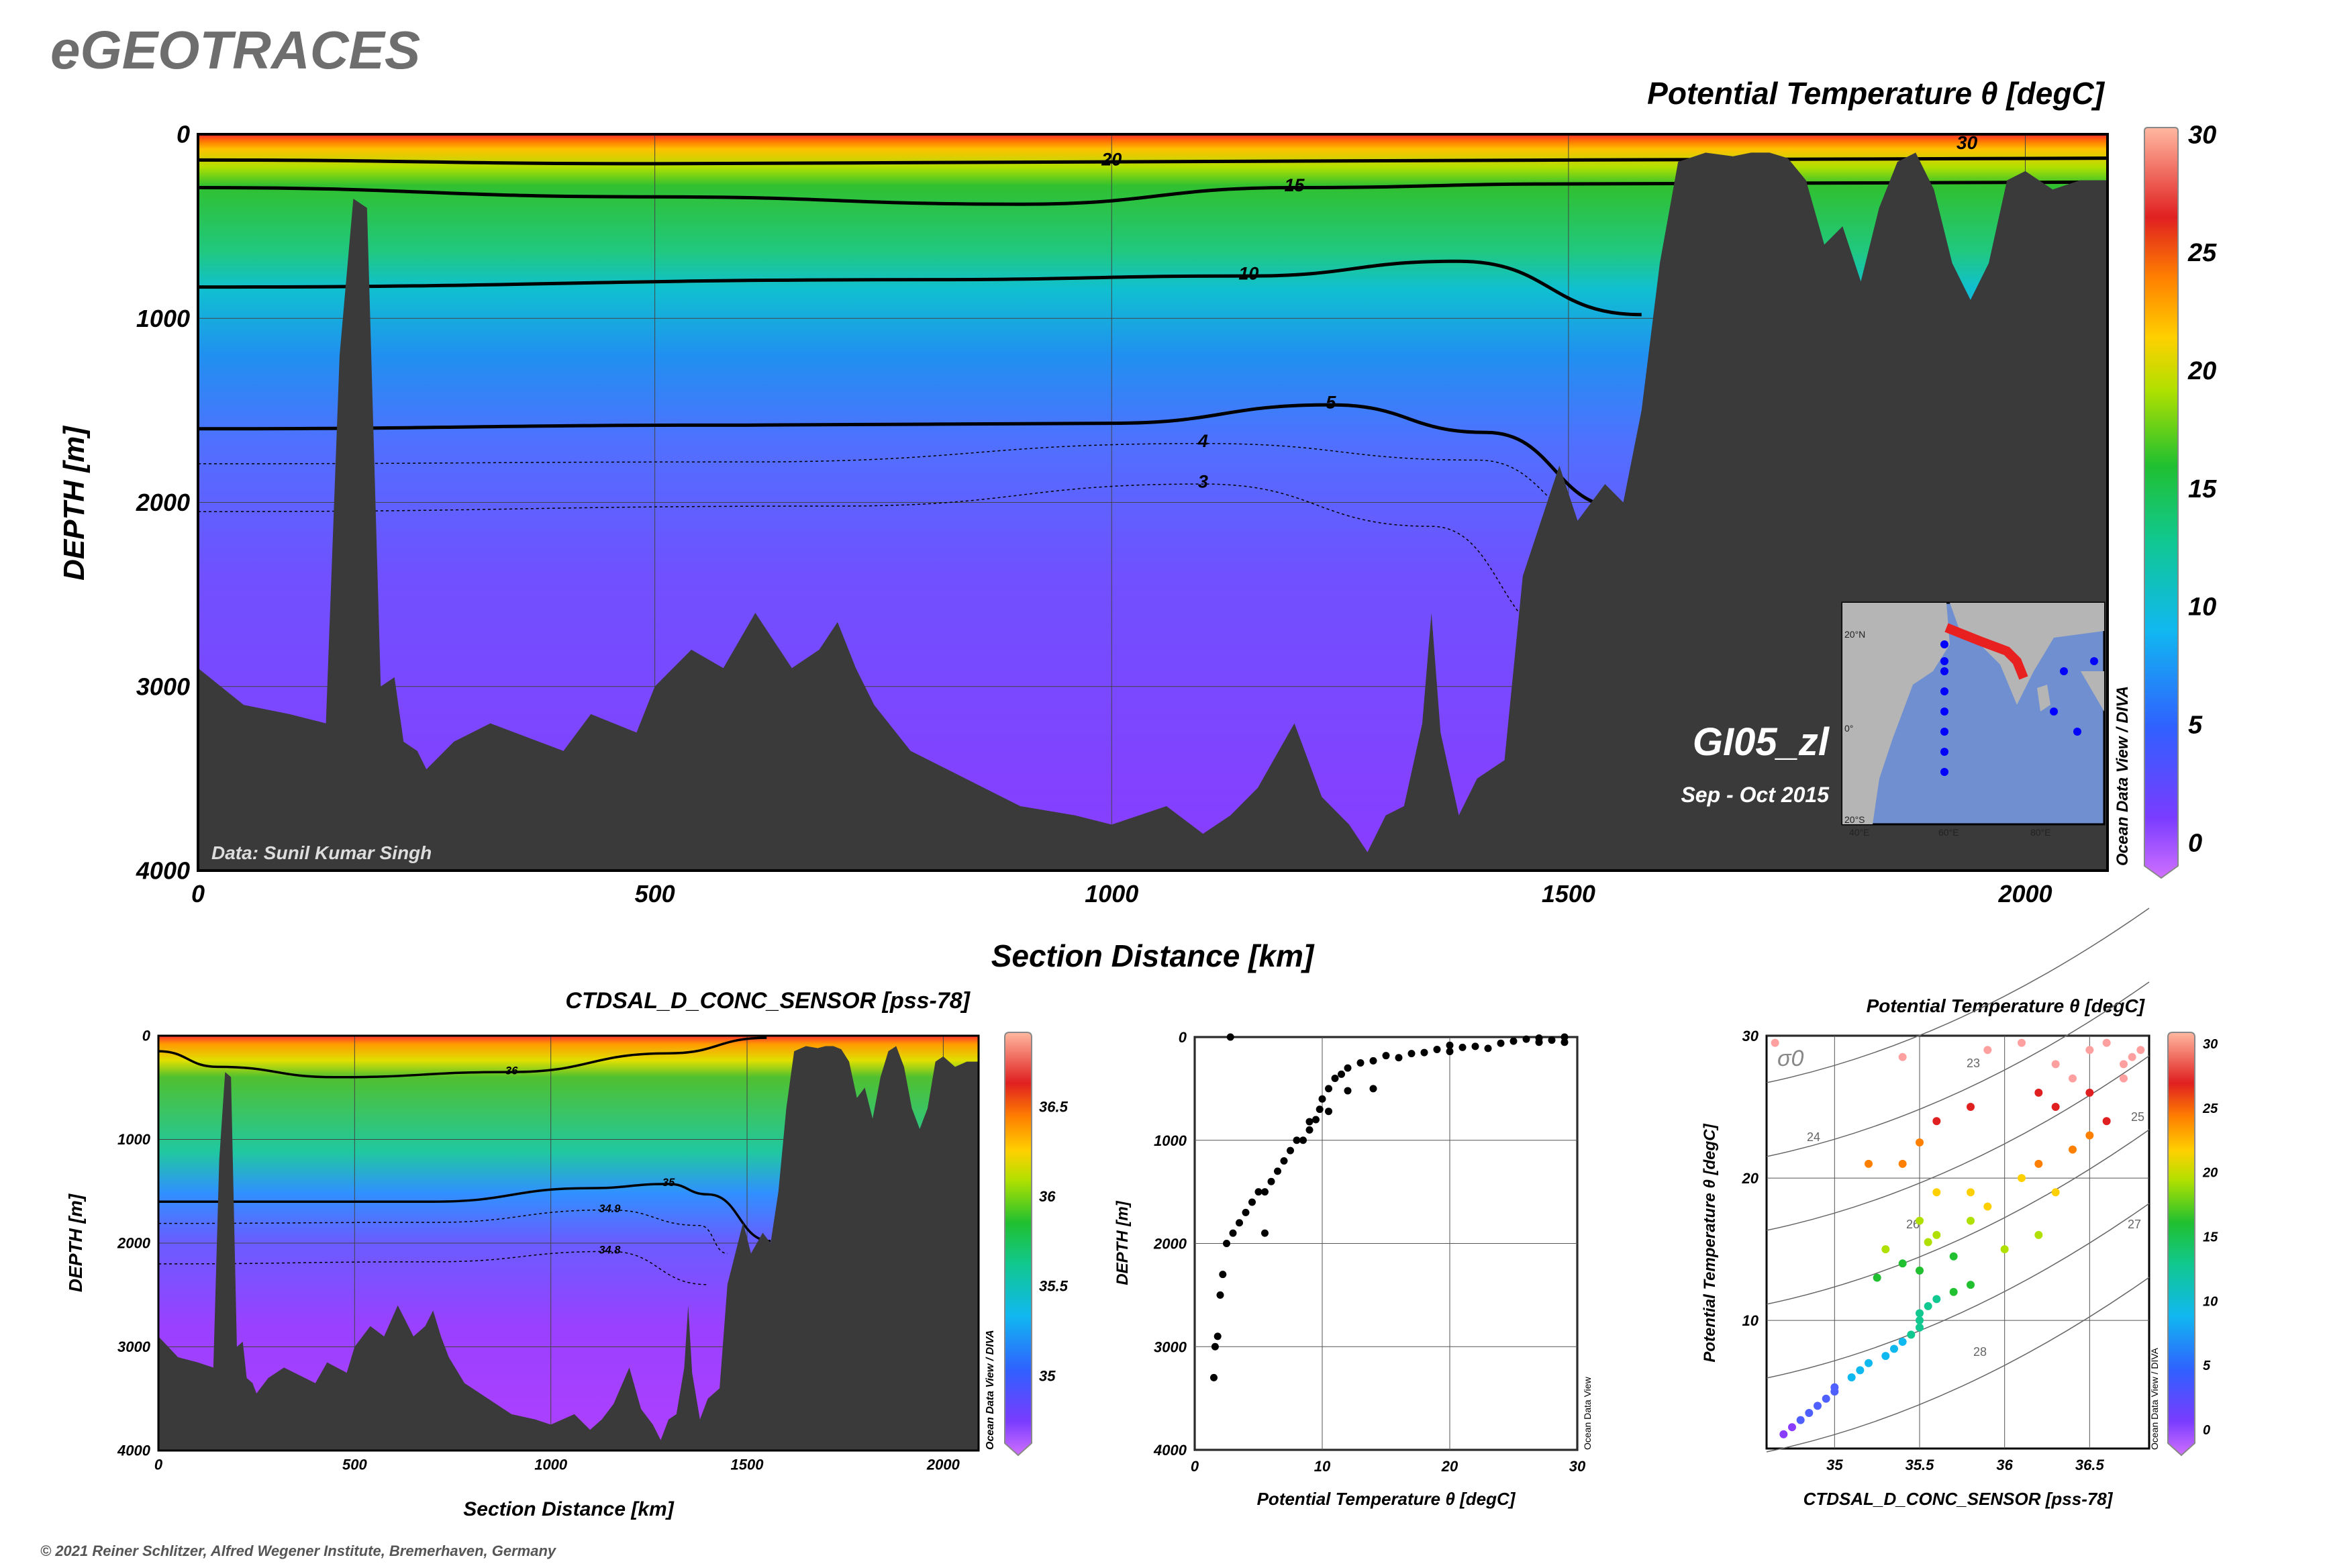 Image resolution: width=2327 pixels, height=1568 pixels. Describe the element at coordinates (1183, 1038) in the screenshot. I see `y-tick-label: 0` at that location.